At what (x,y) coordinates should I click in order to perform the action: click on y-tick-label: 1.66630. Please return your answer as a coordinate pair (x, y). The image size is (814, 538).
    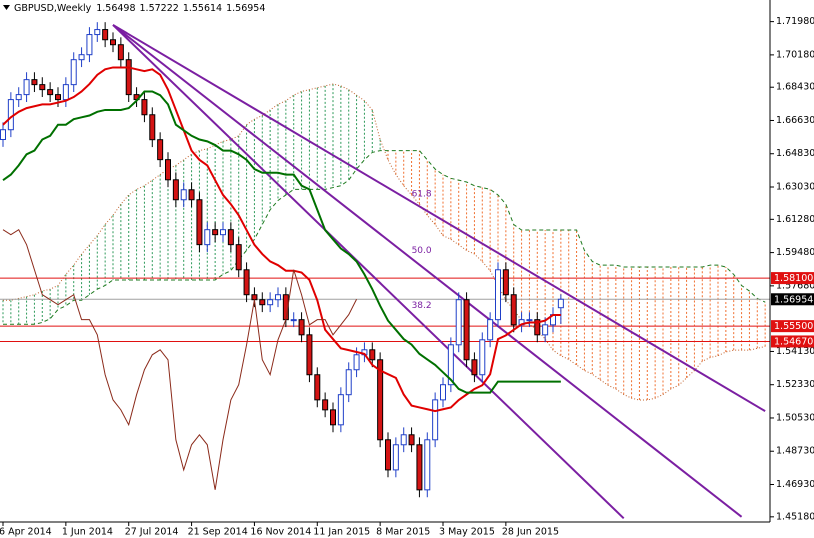
    Looking at the image, I should click on (795, 120).